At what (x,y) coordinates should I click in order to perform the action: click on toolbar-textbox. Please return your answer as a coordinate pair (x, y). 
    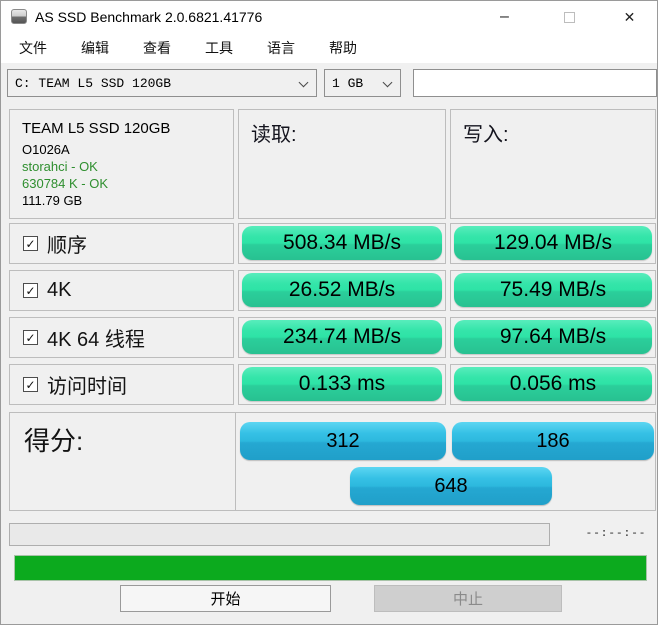
    Looking at the image, I should click on (535, 83).